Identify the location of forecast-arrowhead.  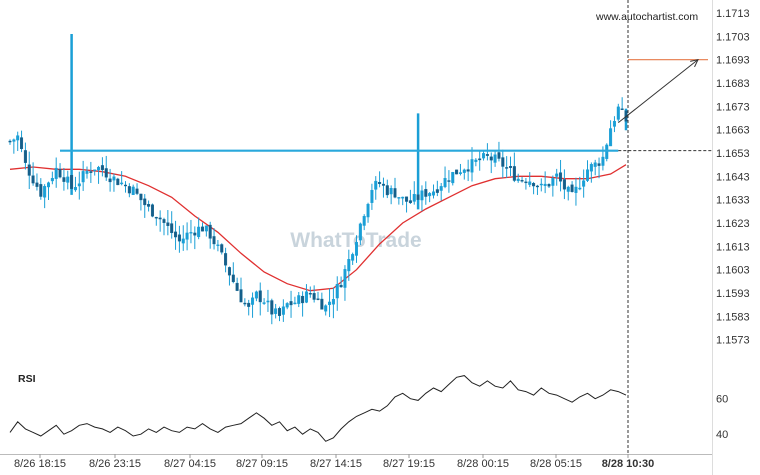
(694, 63).